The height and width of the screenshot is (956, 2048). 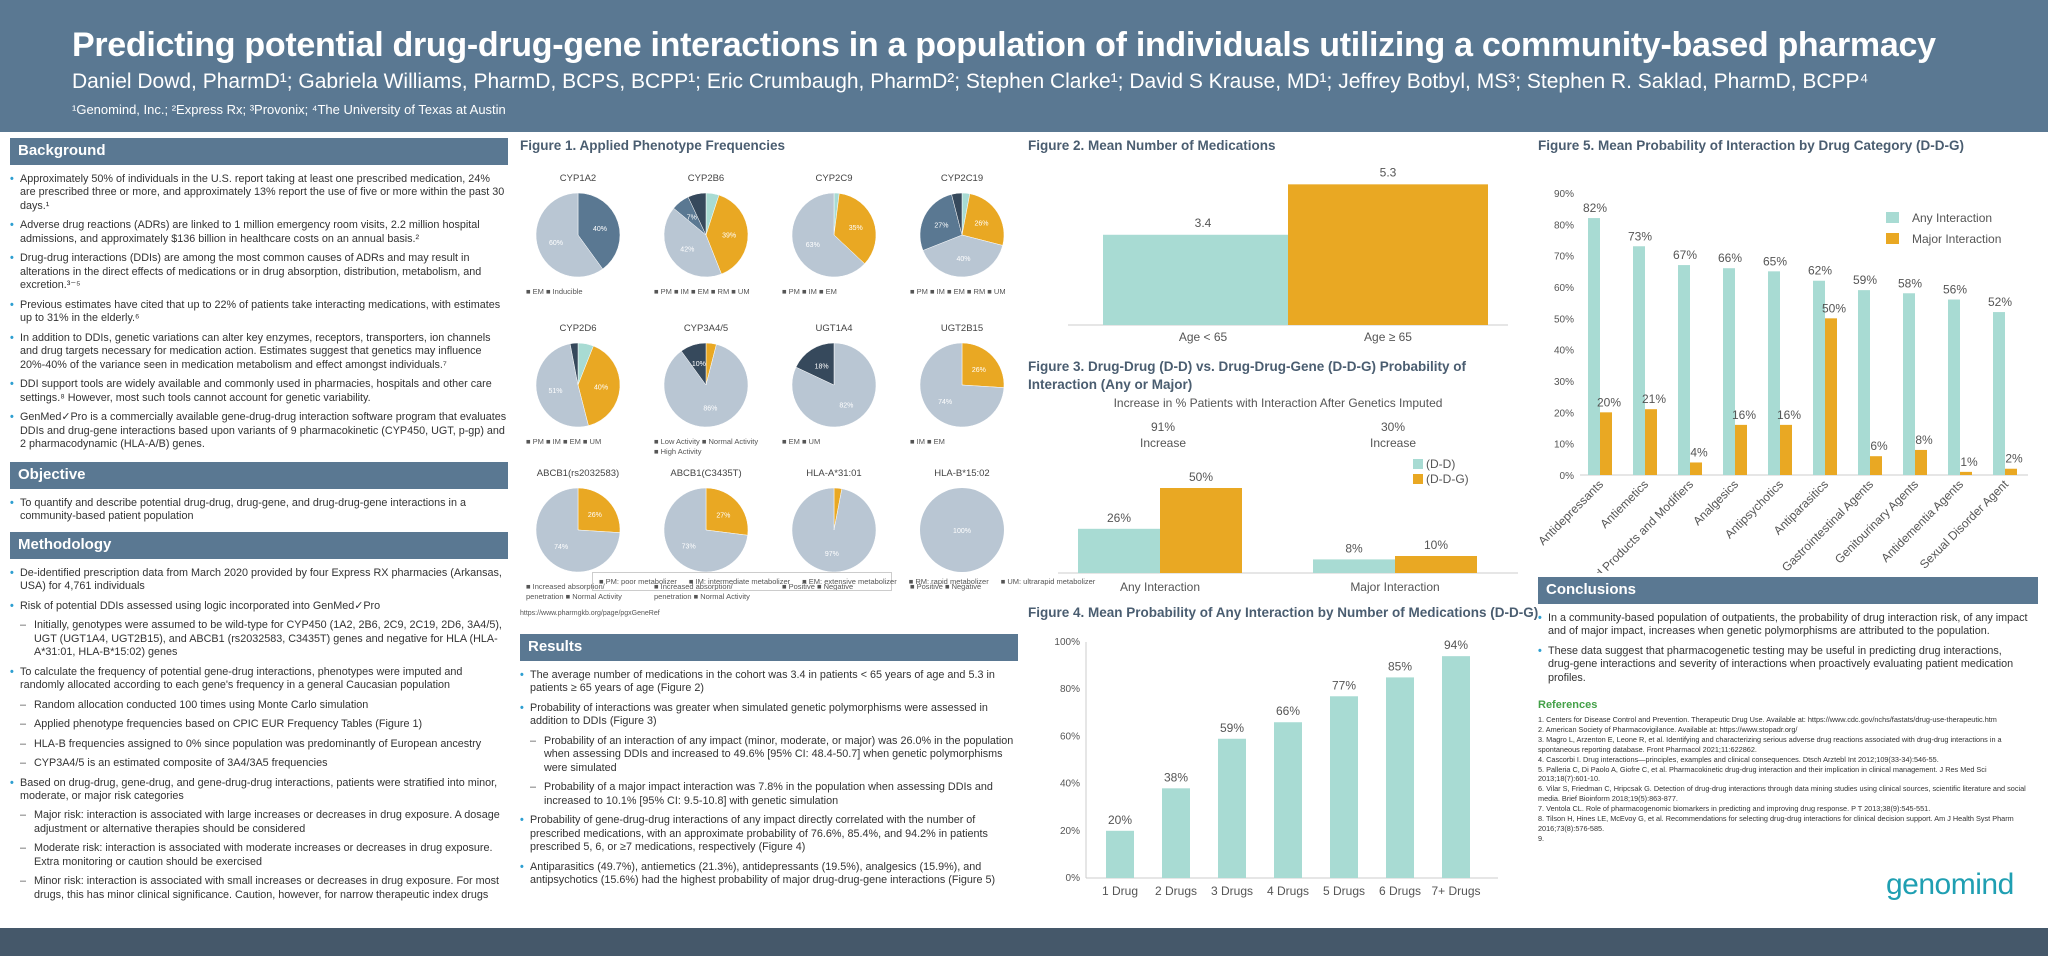 I want to click on pie-chart: 40% 51%, so click(x=578, y=385).